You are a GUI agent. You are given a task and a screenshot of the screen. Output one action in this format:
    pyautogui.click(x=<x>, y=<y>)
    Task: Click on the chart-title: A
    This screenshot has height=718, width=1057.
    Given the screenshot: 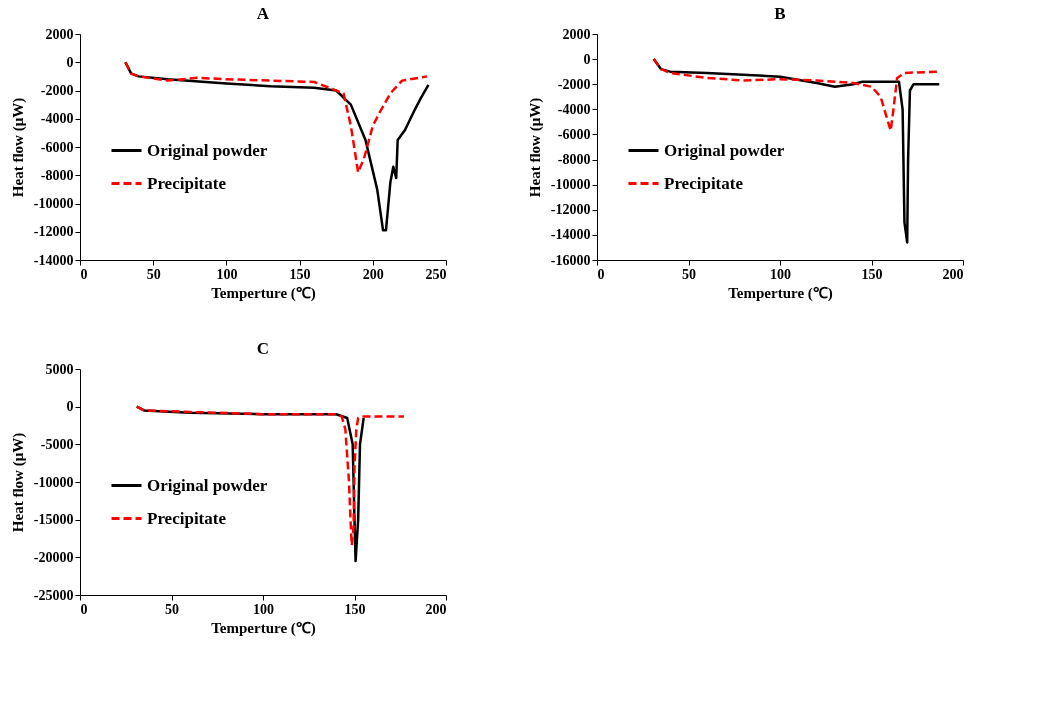 What is the action you would take?
    pyautogui.click(x=263, y=13)
    